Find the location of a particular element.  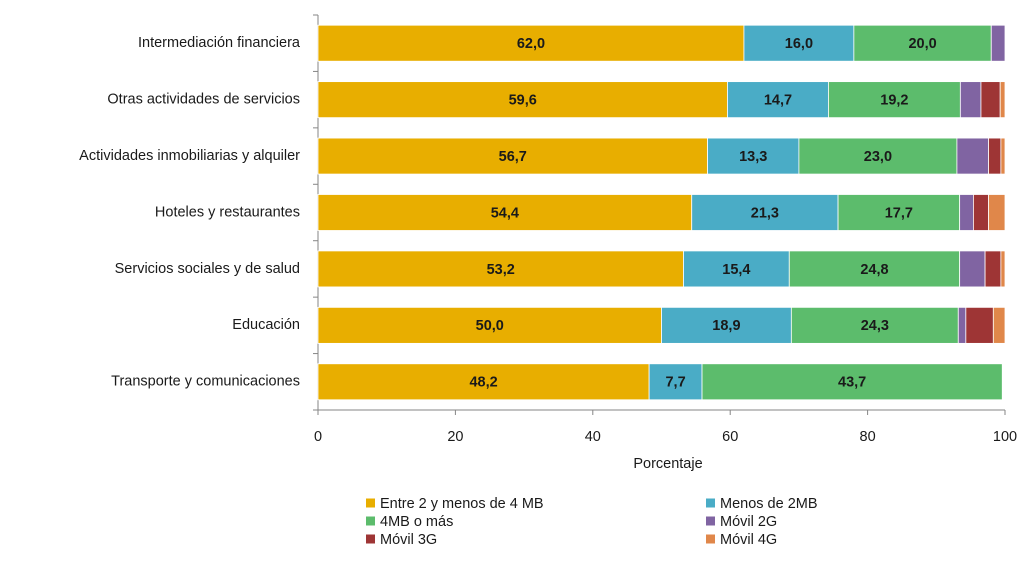

data-label: 24,8 is located at coordinates (874, 270).